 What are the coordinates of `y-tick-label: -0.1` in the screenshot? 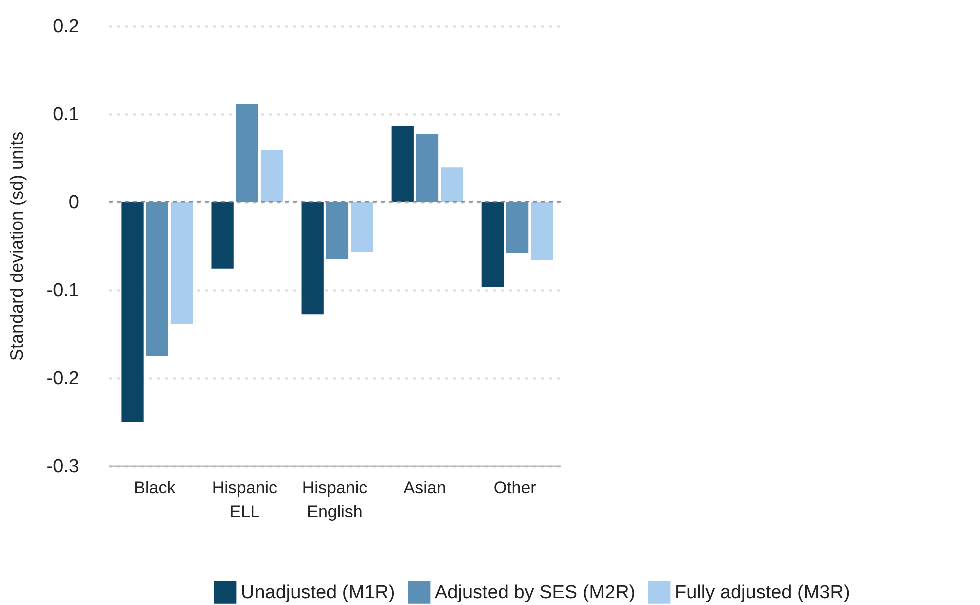 It's located at (63, 291).